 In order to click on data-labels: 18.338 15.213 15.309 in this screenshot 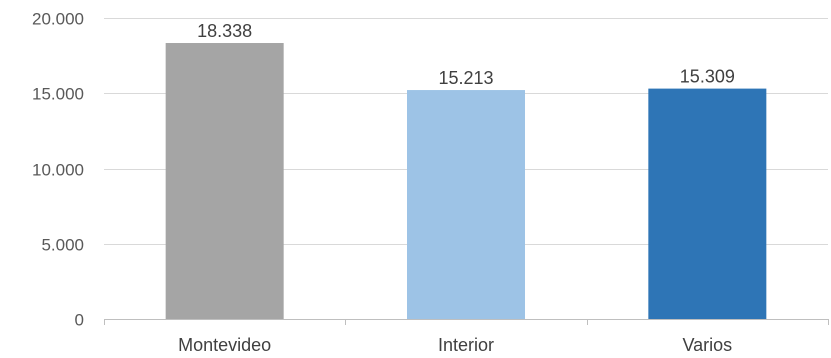, I will do `click(466, 54)`.